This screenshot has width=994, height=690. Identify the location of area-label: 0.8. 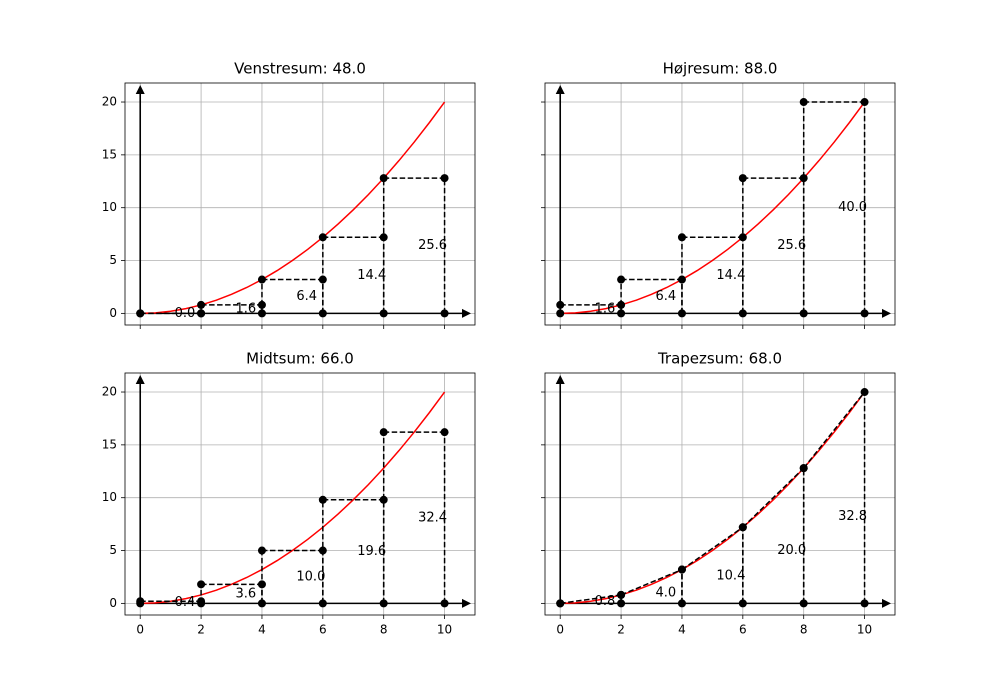
(605, 601).